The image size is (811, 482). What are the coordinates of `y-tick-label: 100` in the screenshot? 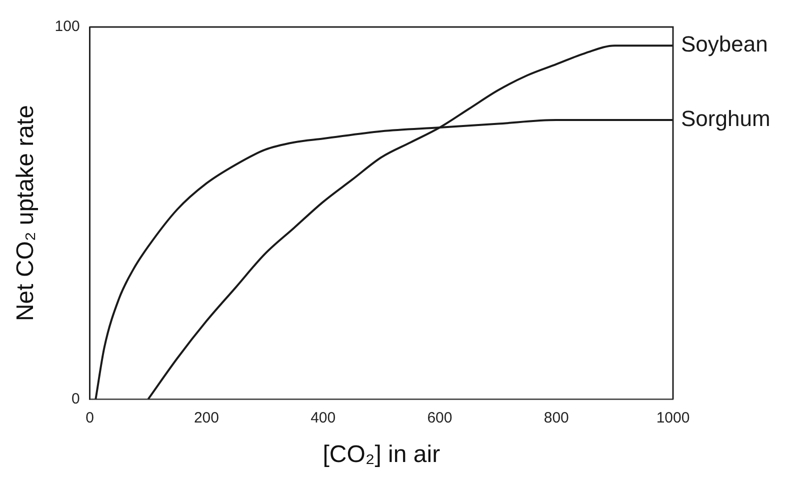 It's located at (67, 27).